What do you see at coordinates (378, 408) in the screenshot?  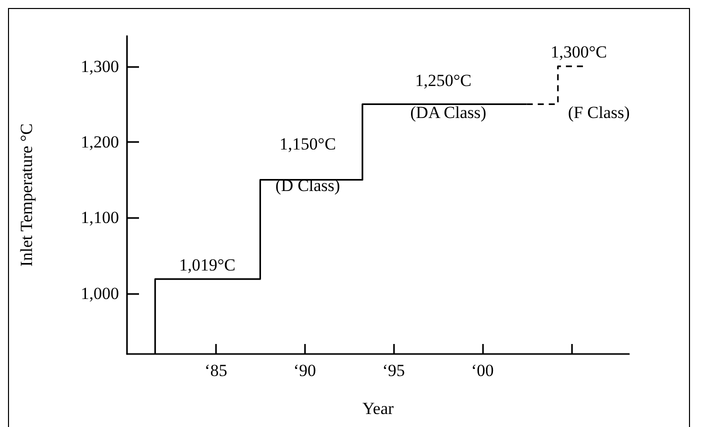 I see `x-axis-title: Year` at bounding box center [378, 408].